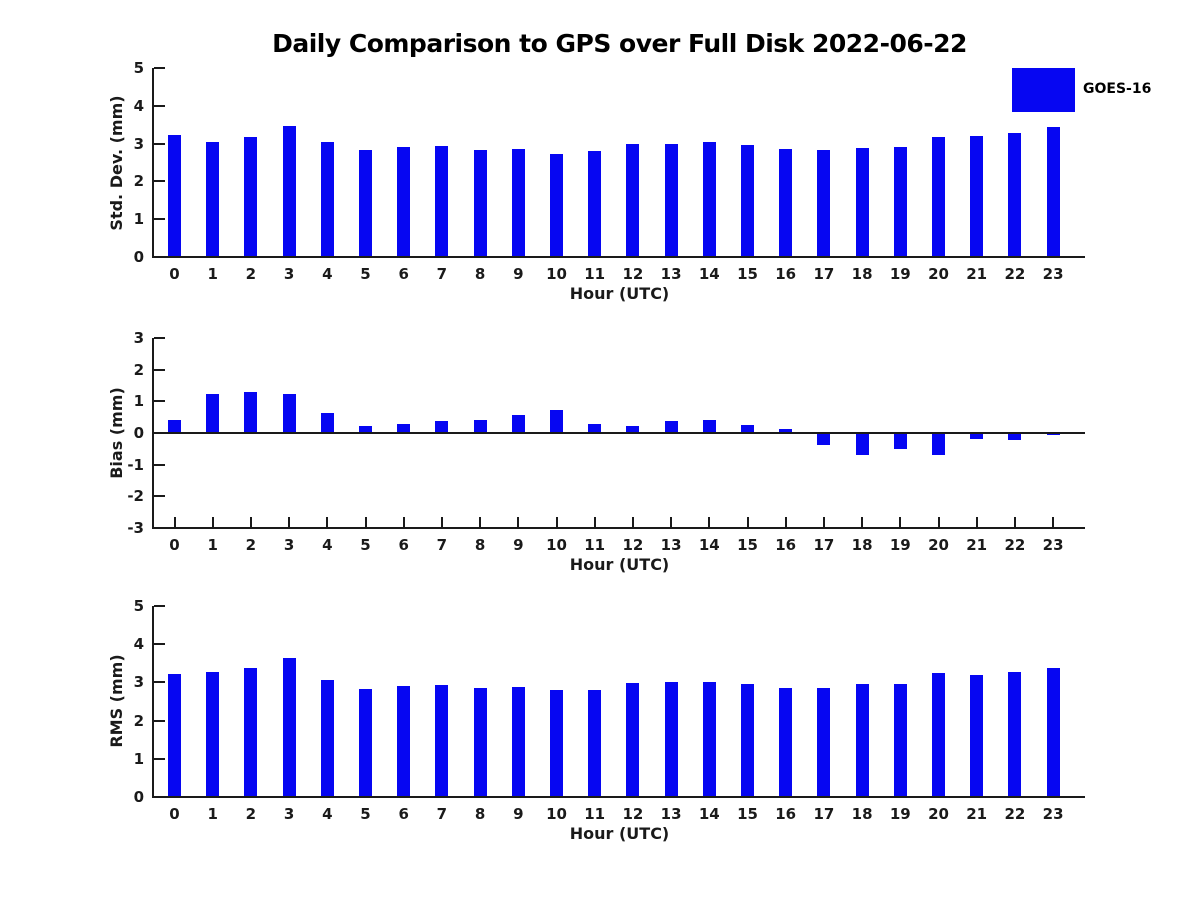  I want to click on x-tick-label: 13, so click(671, 274).